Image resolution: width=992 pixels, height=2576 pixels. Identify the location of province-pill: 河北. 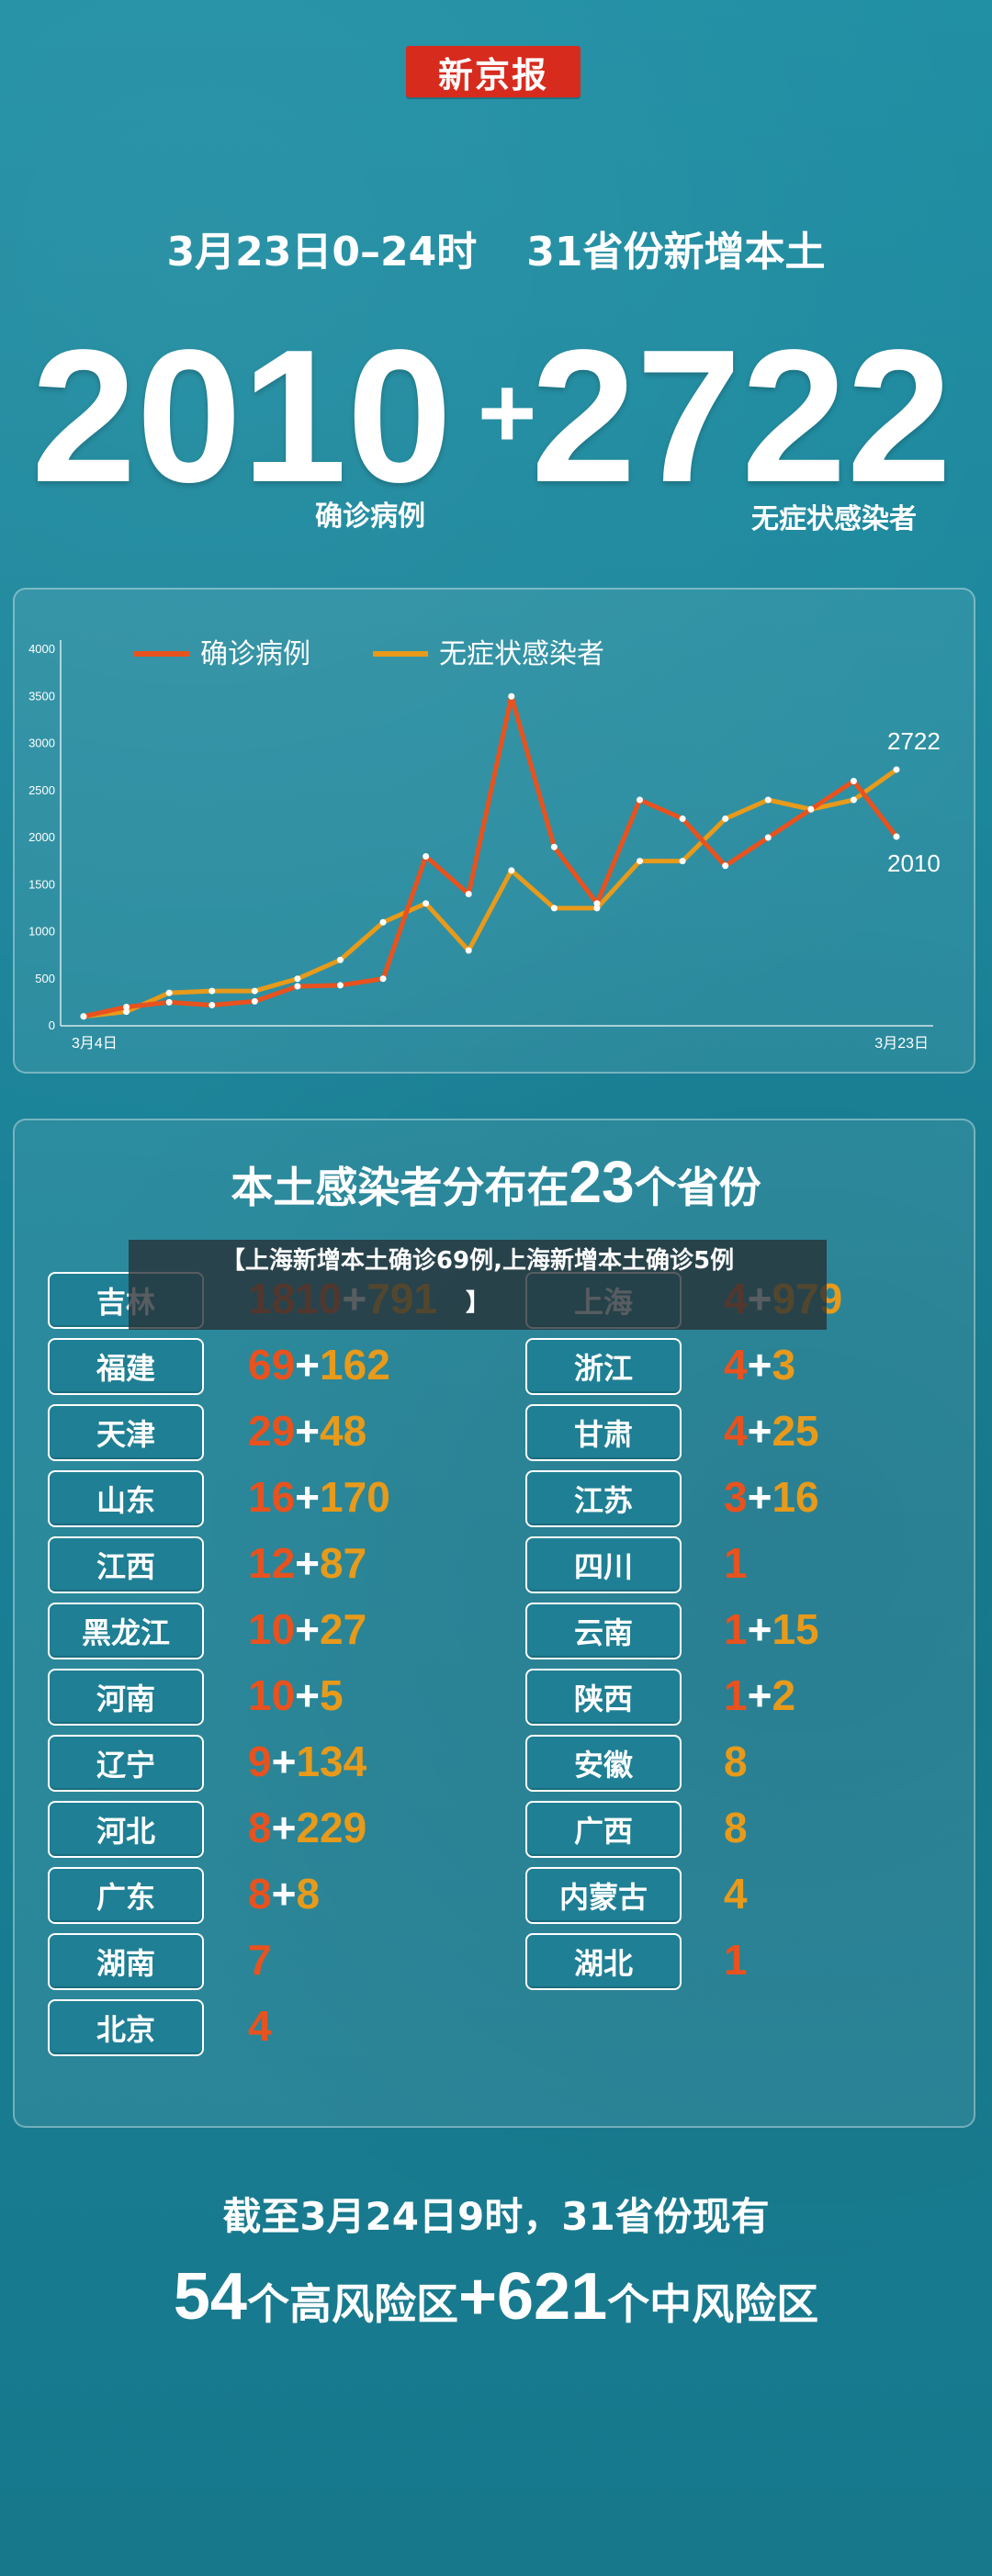
(126, 1829).